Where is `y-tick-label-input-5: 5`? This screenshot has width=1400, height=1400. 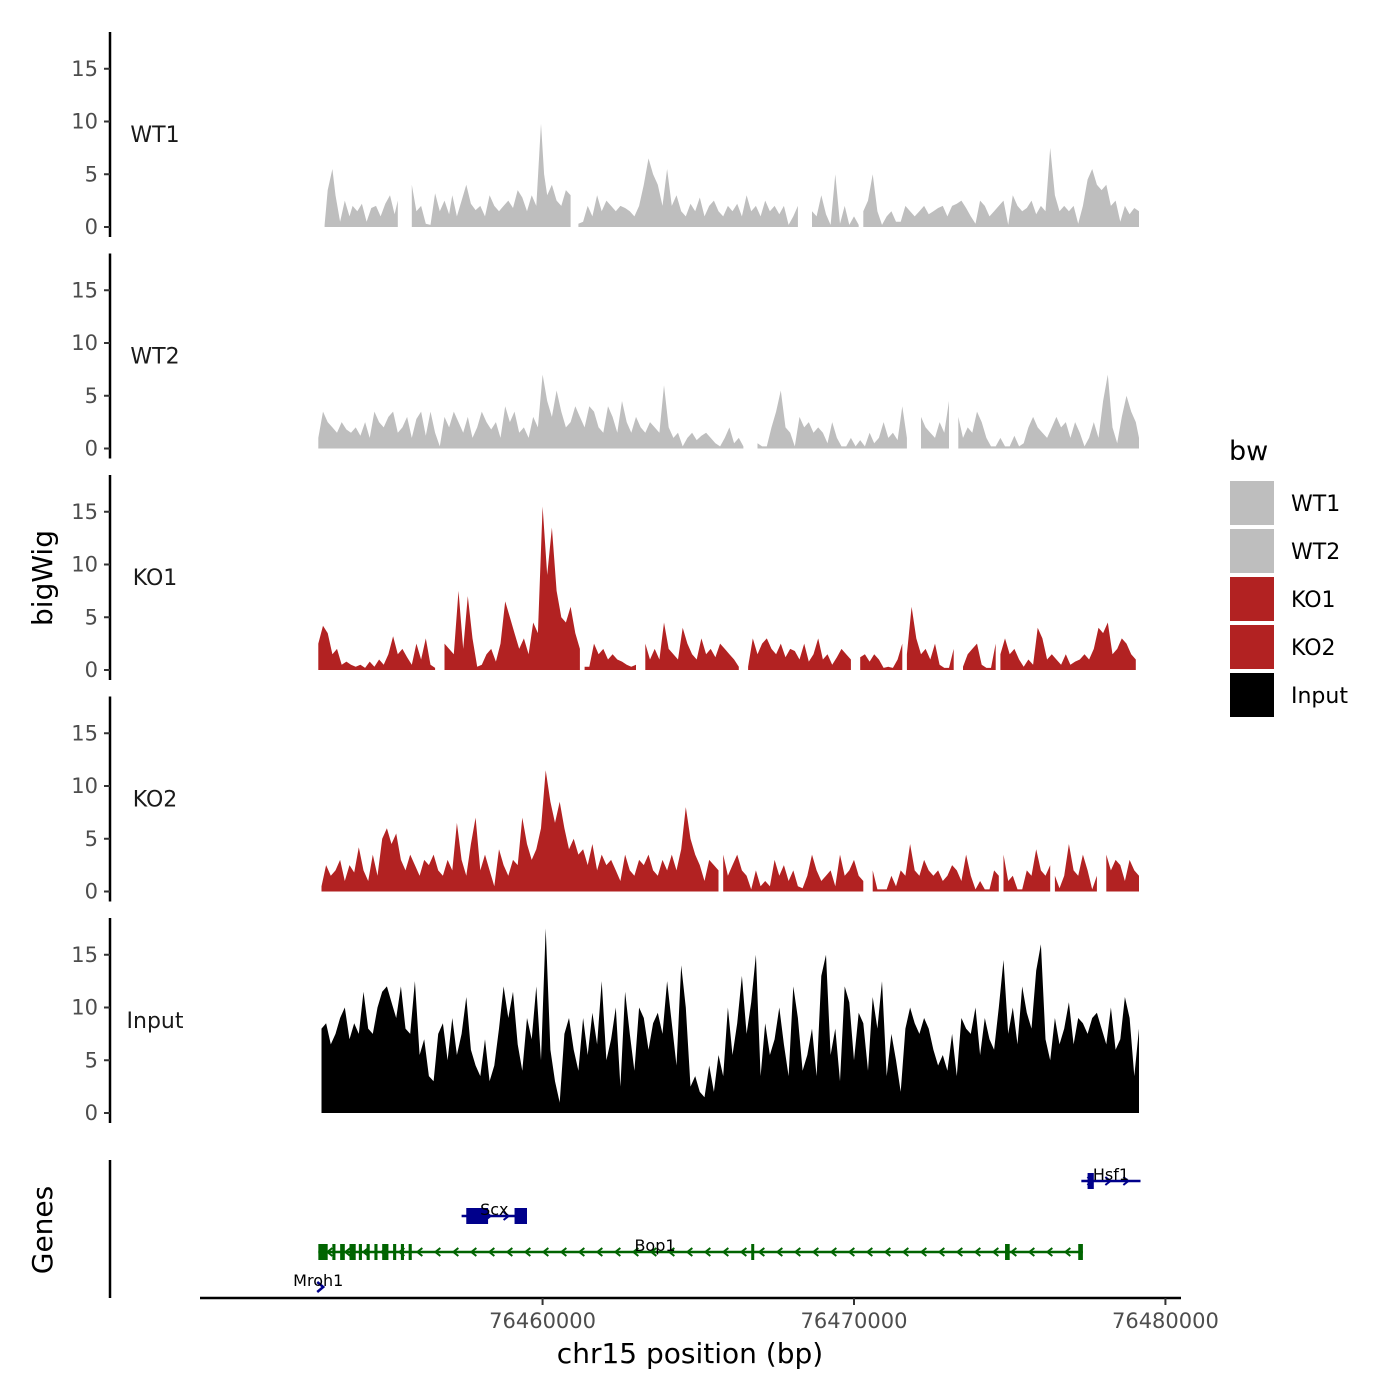 y-tick-label-input-5: 5 is located at coordinates (91, 1060).